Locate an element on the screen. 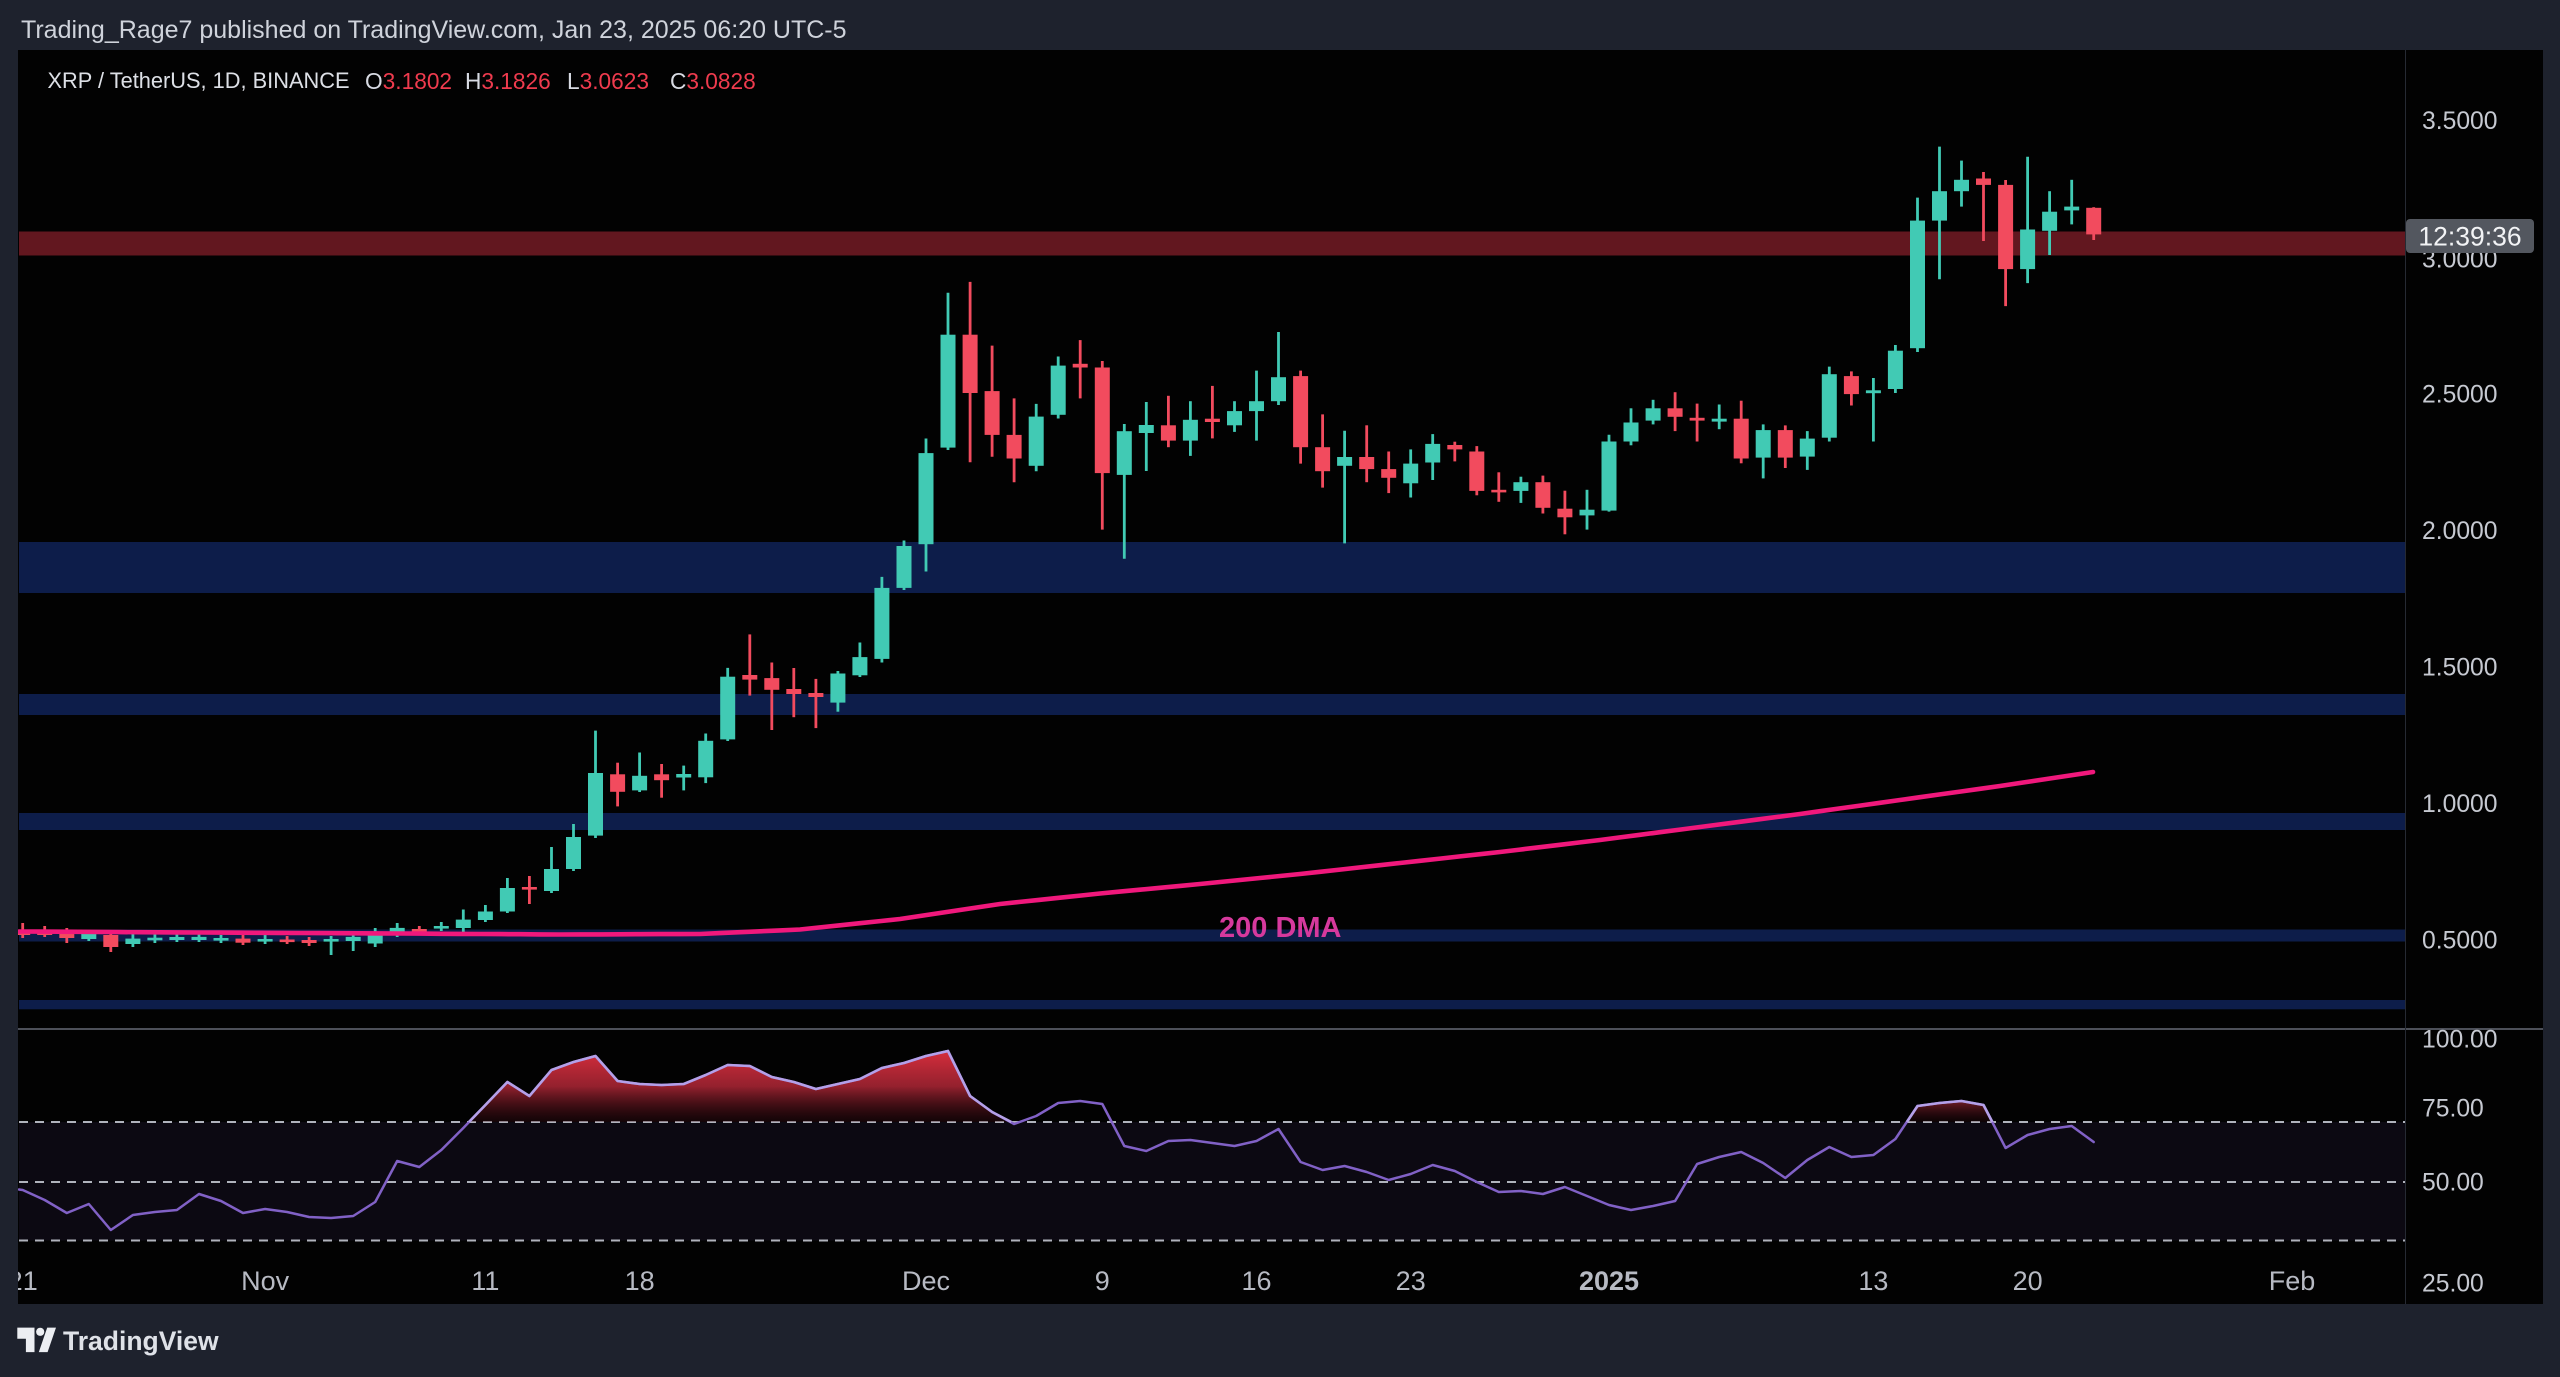 The image size is (2560, 1377). svg-text: C3.0828 is located at coordinates (713, 81).